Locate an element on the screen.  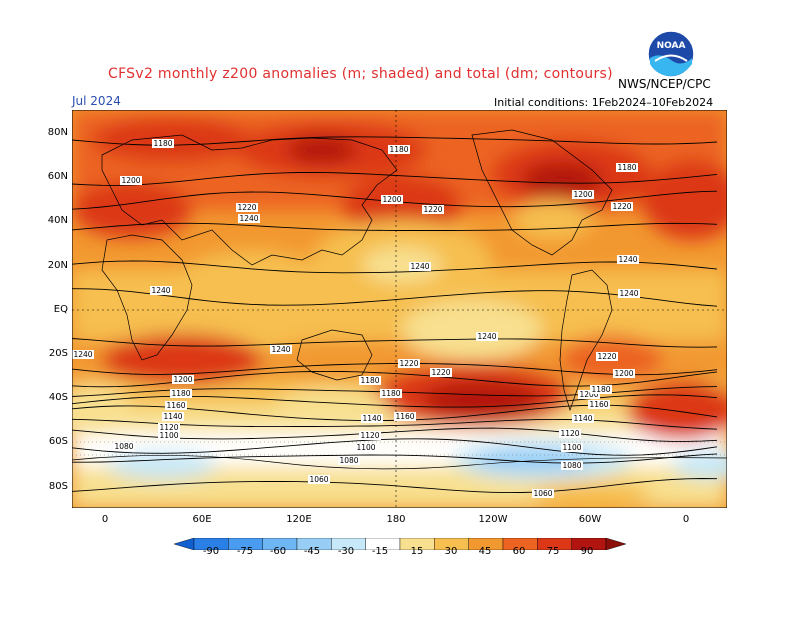
lat-label-60s: 60S is located at coordinates (58, 441).